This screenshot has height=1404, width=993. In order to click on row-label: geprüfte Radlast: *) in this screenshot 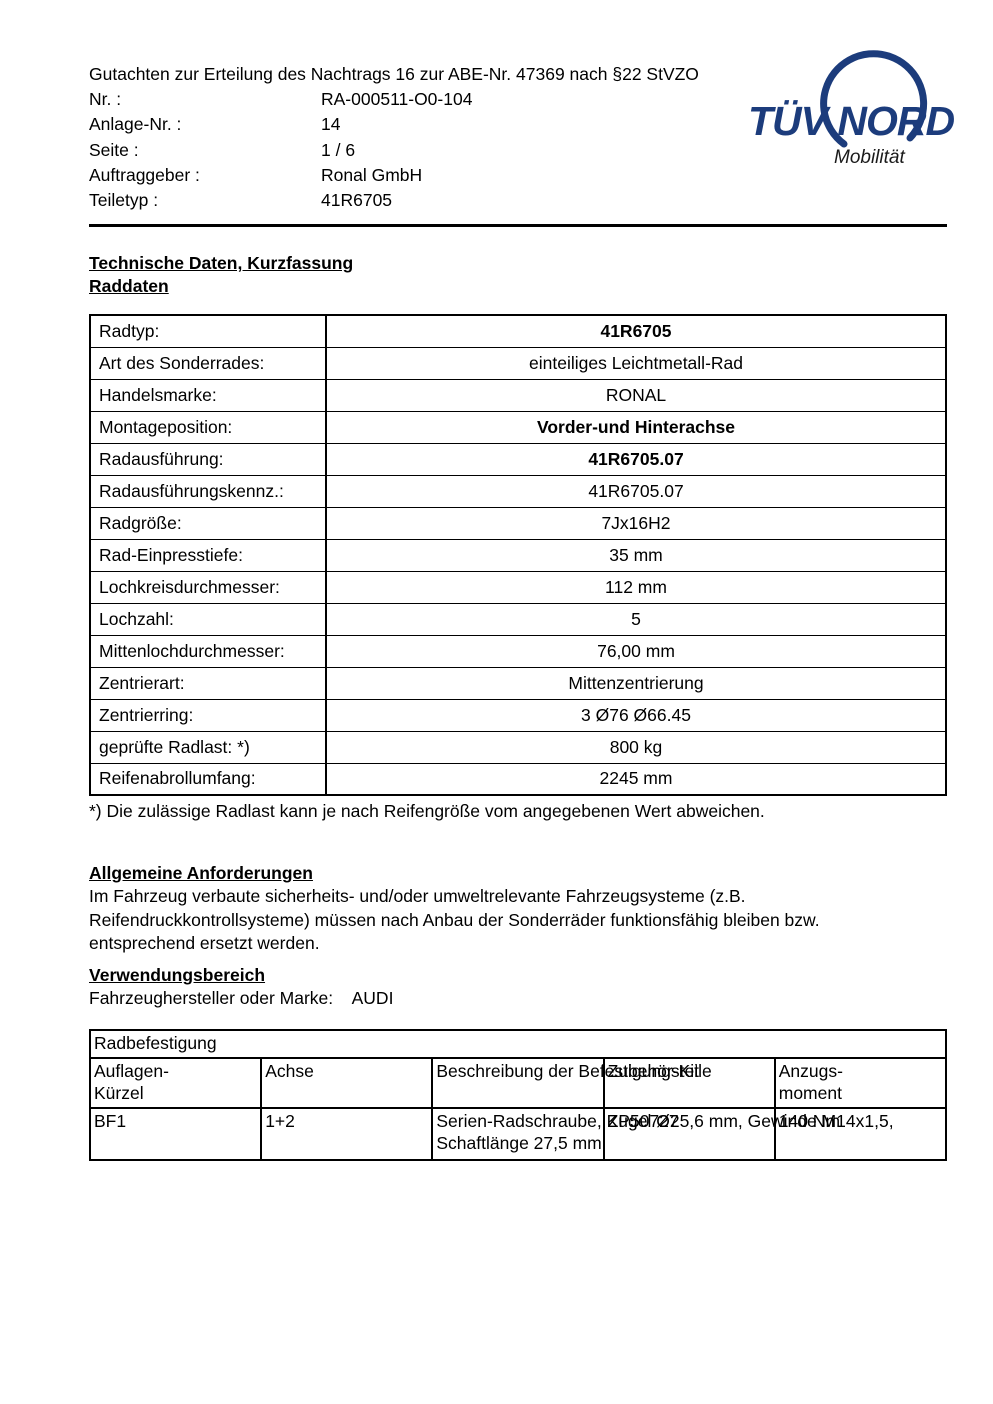, I will do `click(208, 747)`.